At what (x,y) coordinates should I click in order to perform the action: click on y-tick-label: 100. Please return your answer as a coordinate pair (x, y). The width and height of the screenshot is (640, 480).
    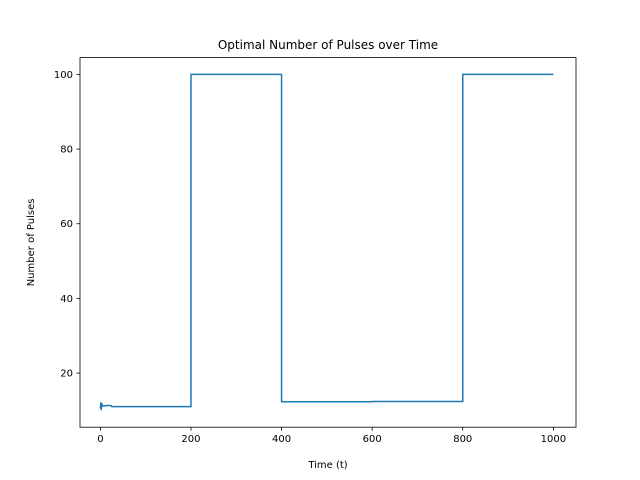
    Looking at the image, I should click on (63, 75).